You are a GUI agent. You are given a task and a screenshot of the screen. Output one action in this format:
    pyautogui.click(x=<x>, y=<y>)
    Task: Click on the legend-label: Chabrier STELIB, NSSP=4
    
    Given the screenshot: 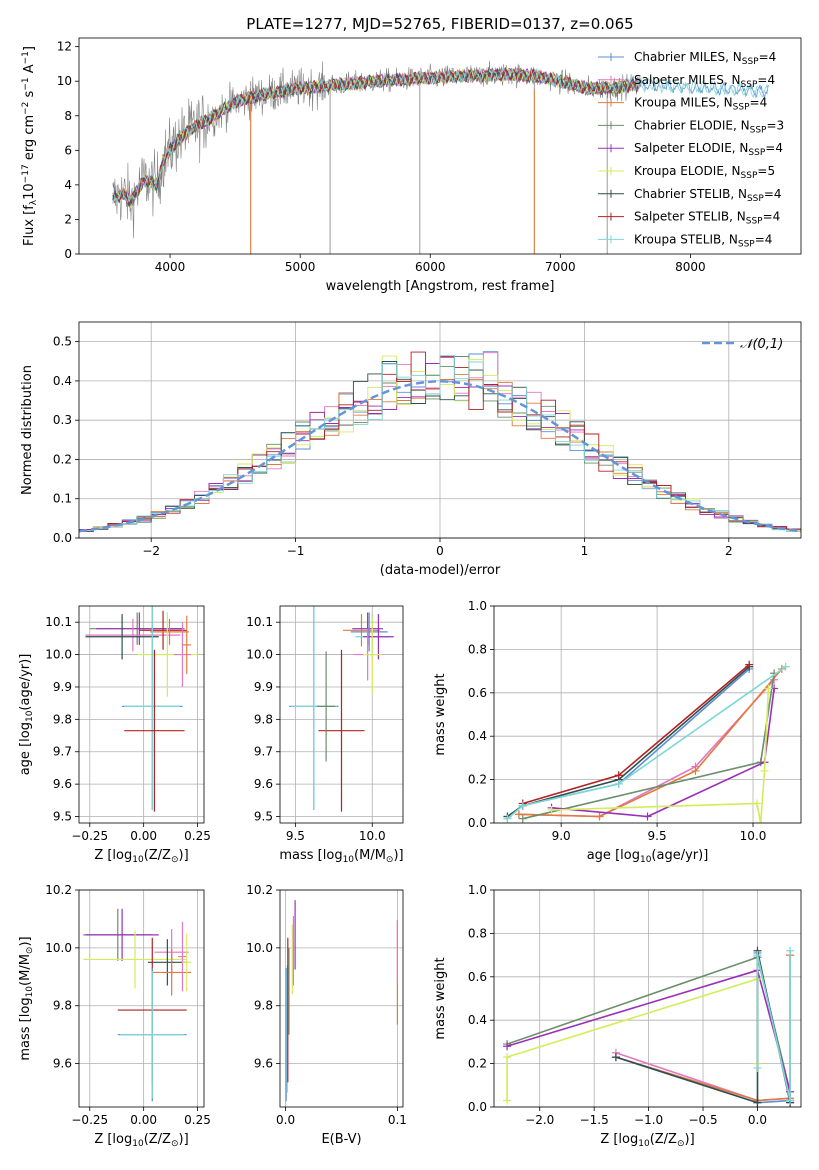 What is the action you would take?
    pyautogui.click(x=708, y=195)
    